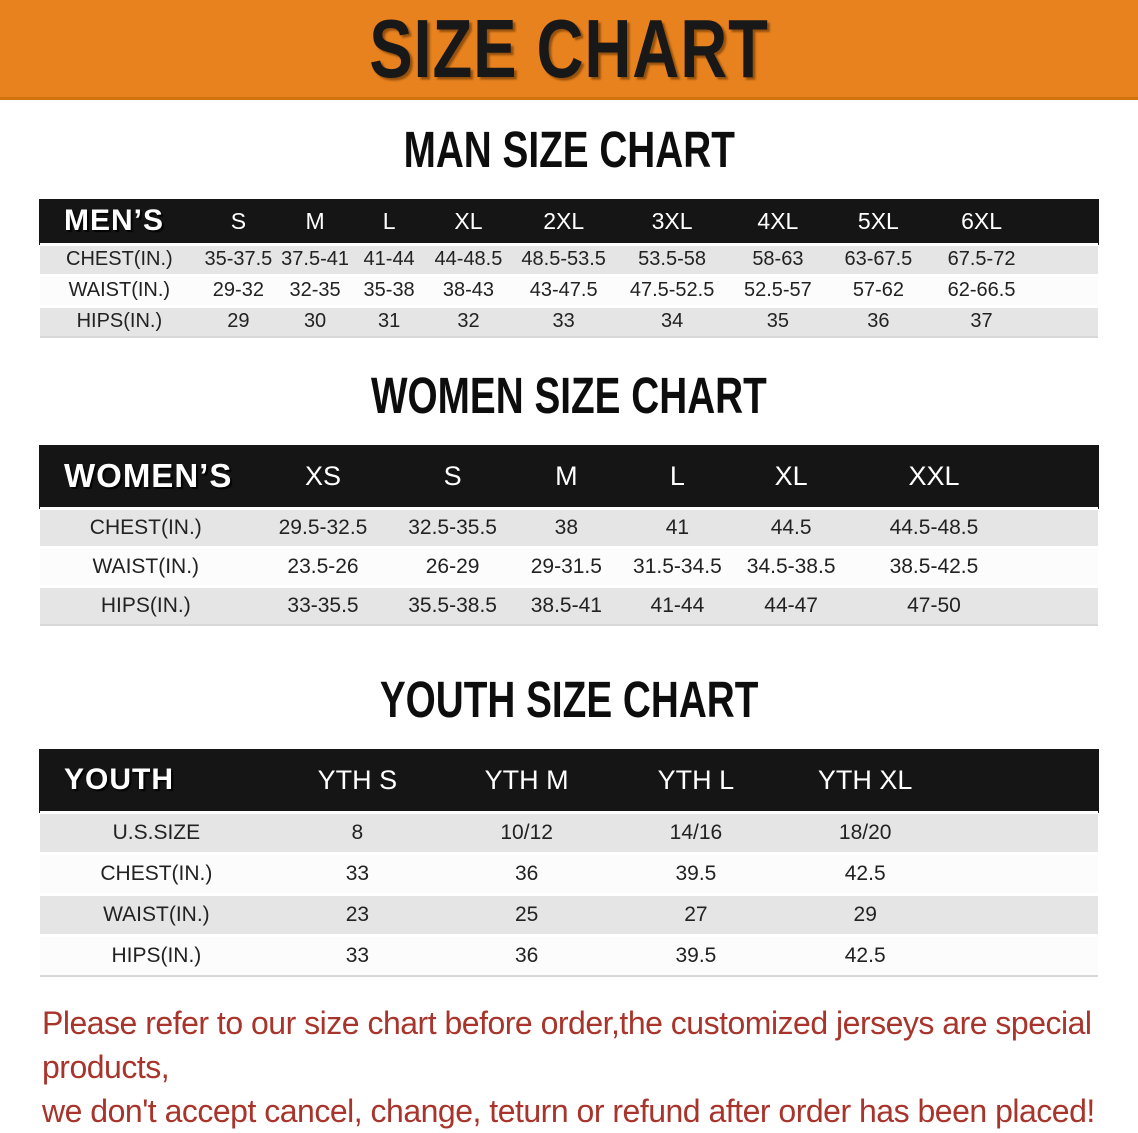  I want to click on size-value-cell: 58-63, so click(778, 259).